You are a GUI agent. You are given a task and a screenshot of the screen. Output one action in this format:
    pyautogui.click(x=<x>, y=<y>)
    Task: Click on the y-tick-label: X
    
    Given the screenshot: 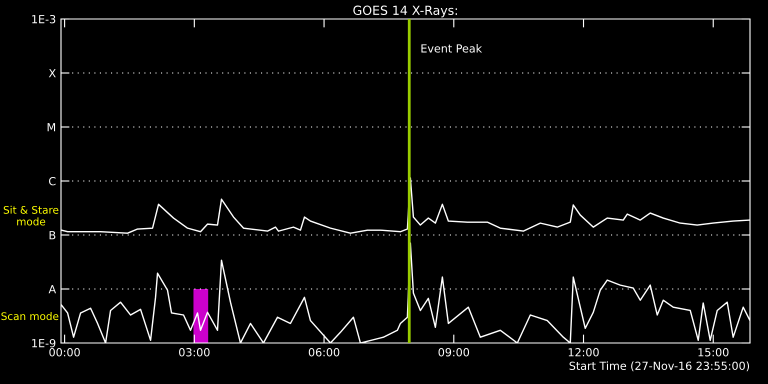 What is the action you would take?
    pyautogui.click(x=52, y=73)
    